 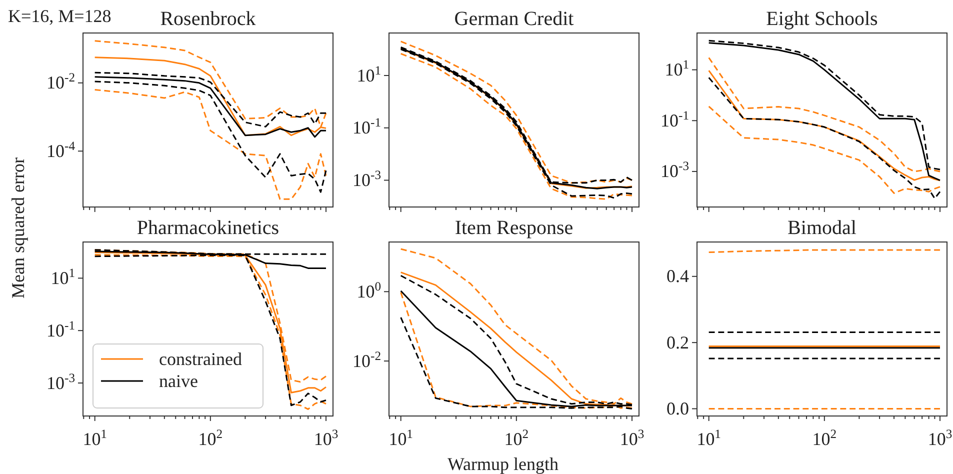 I want to click on text: K=16, M=128, so click(x=60, y=16).